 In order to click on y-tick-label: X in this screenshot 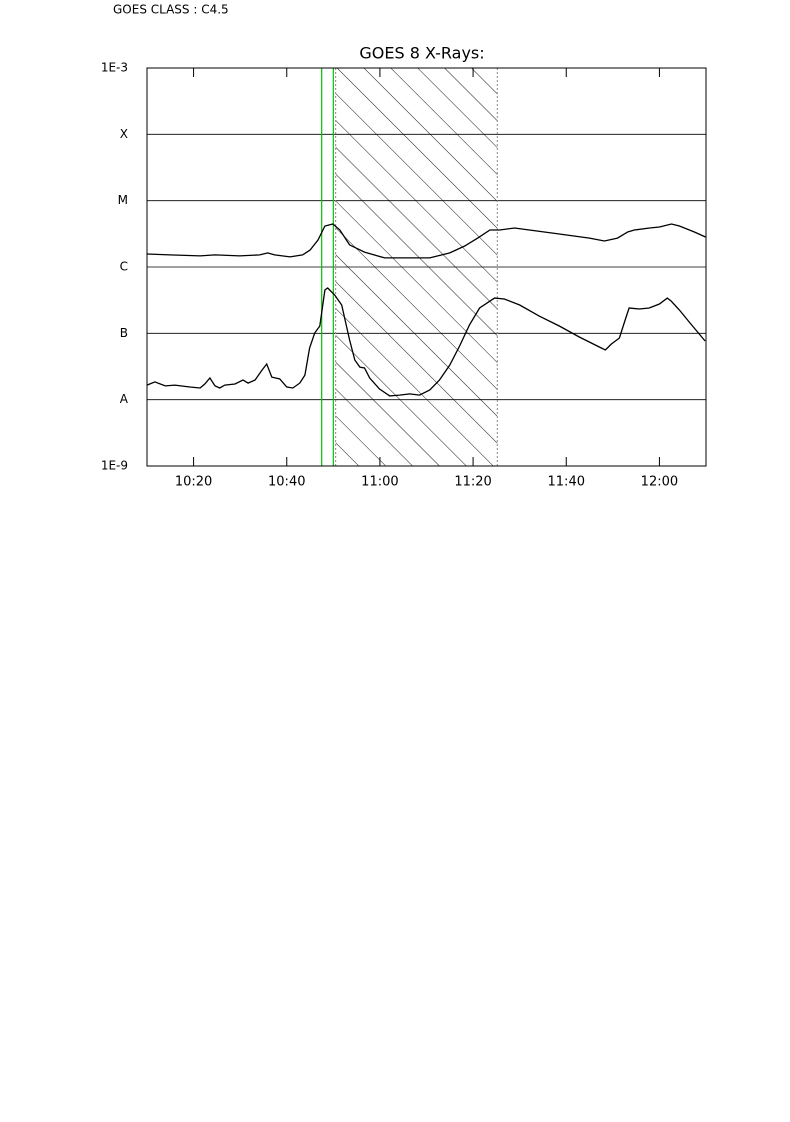, I will do `click(124, 134)`.